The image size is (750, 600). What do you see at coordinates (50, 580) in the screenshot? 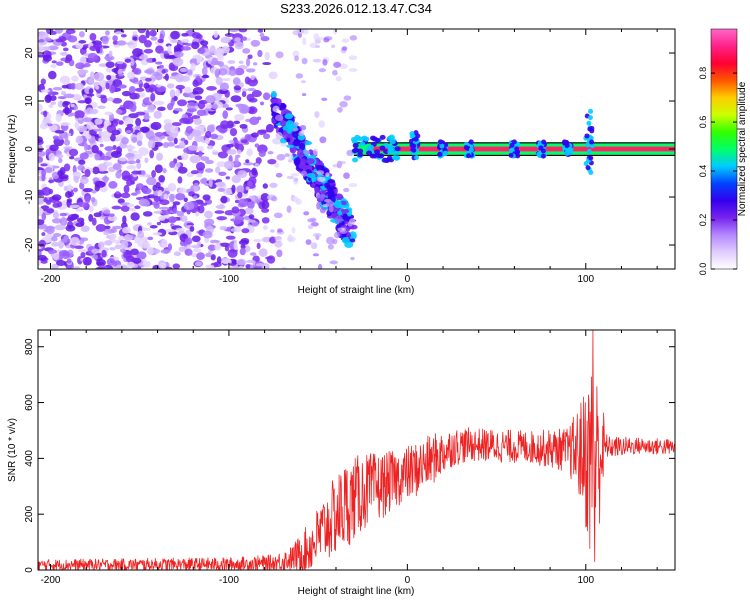
I see `x-tick-label: -200` at bounding box center [50, 580].